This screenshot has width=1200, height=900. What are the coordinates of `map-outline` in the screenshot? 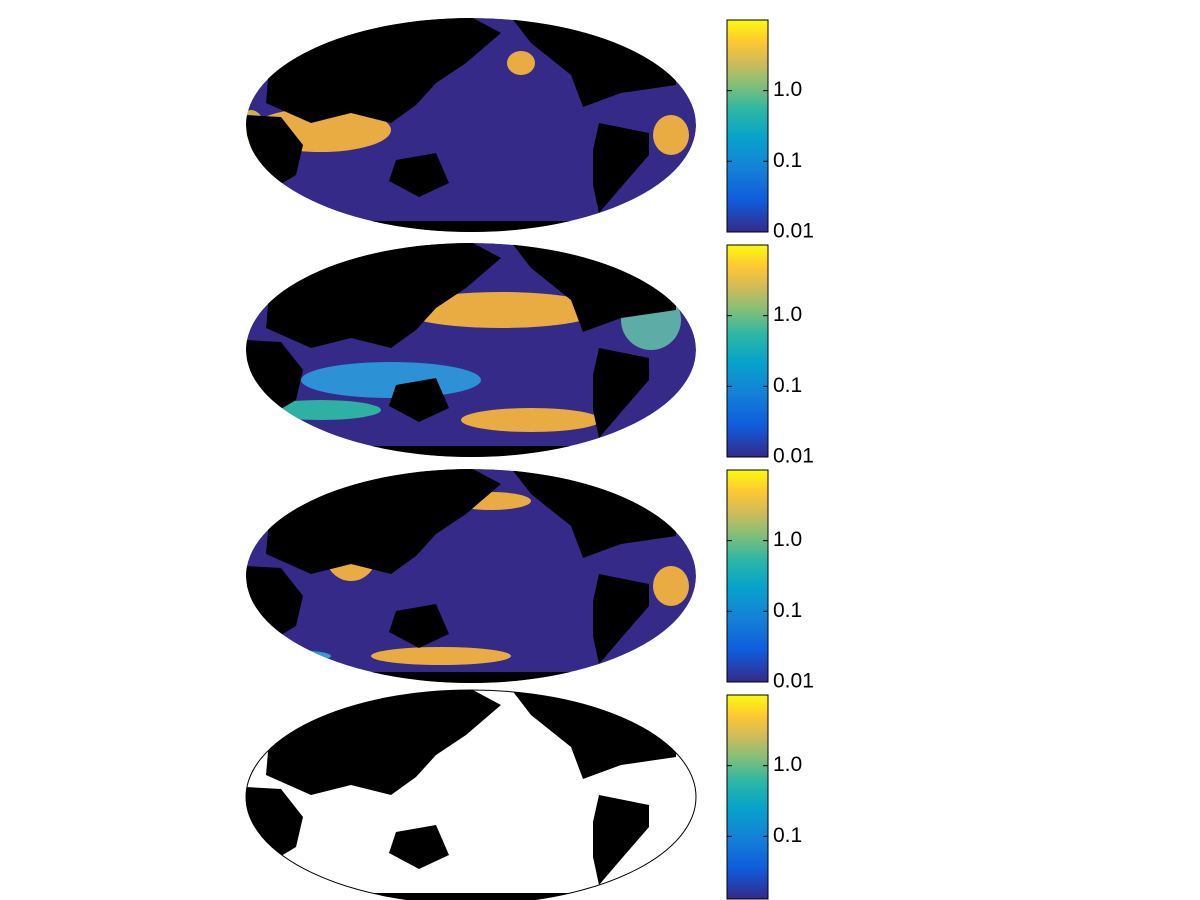 It's located at (471, 794).